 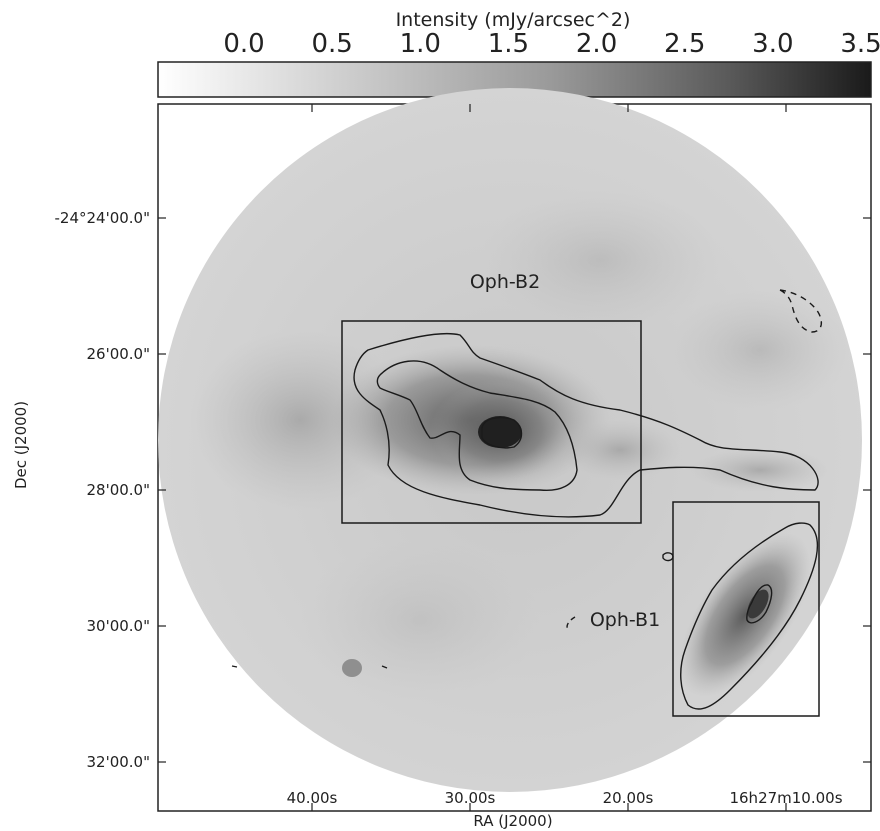 I want to click on x-axis-label: RA (J2000), so click(x=512, y=821).